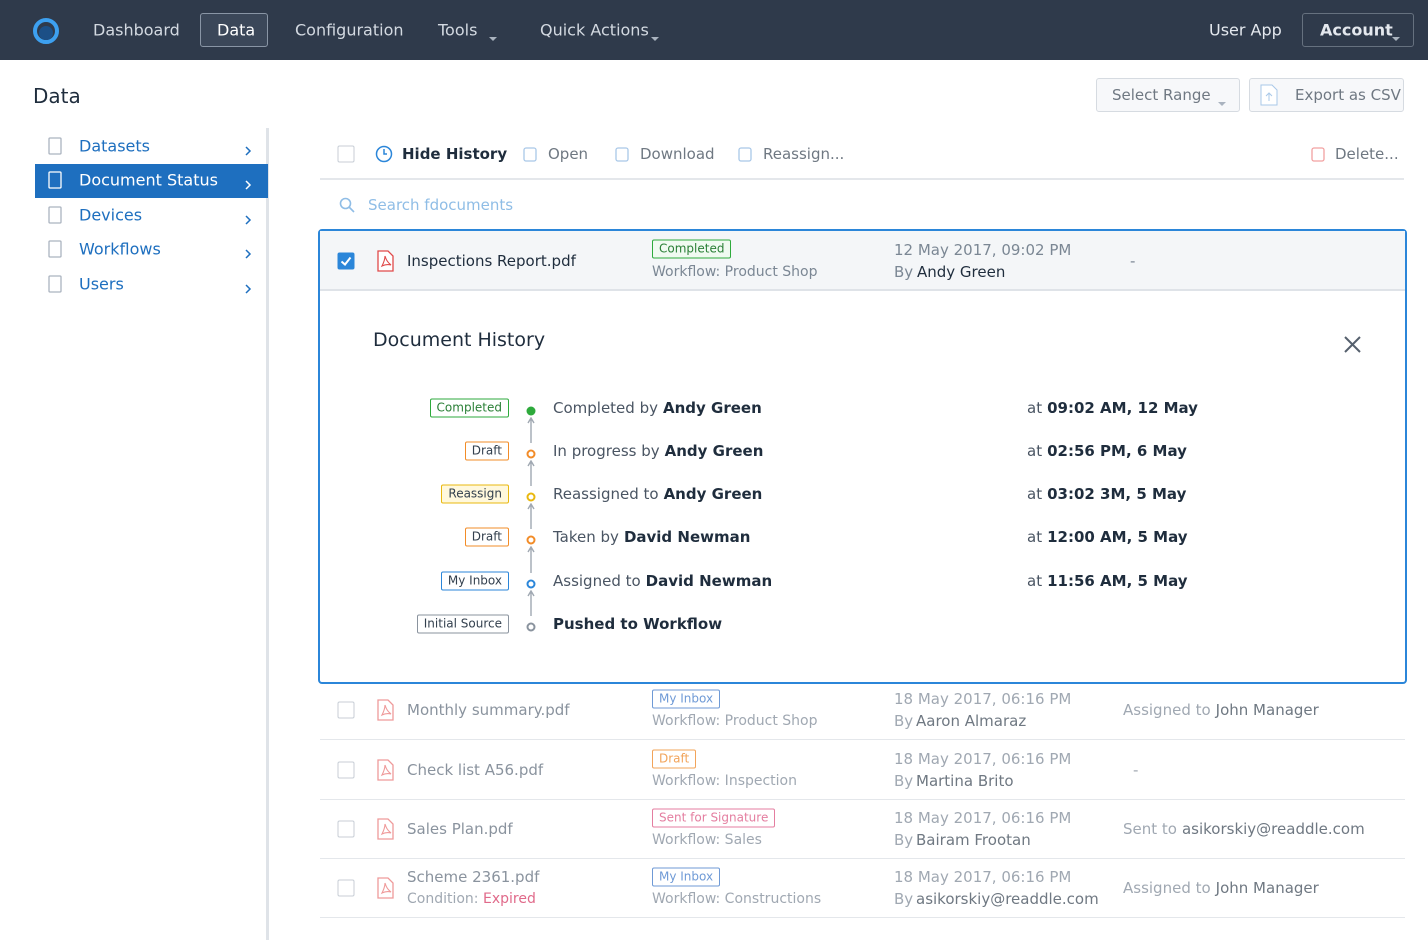 The width and height of the screenshot is (1428, 940). Describe the element at coordinates (983, 877) in the screenshot. I see `doc-date: 18 May 2017, 06:16 PM` at that location.